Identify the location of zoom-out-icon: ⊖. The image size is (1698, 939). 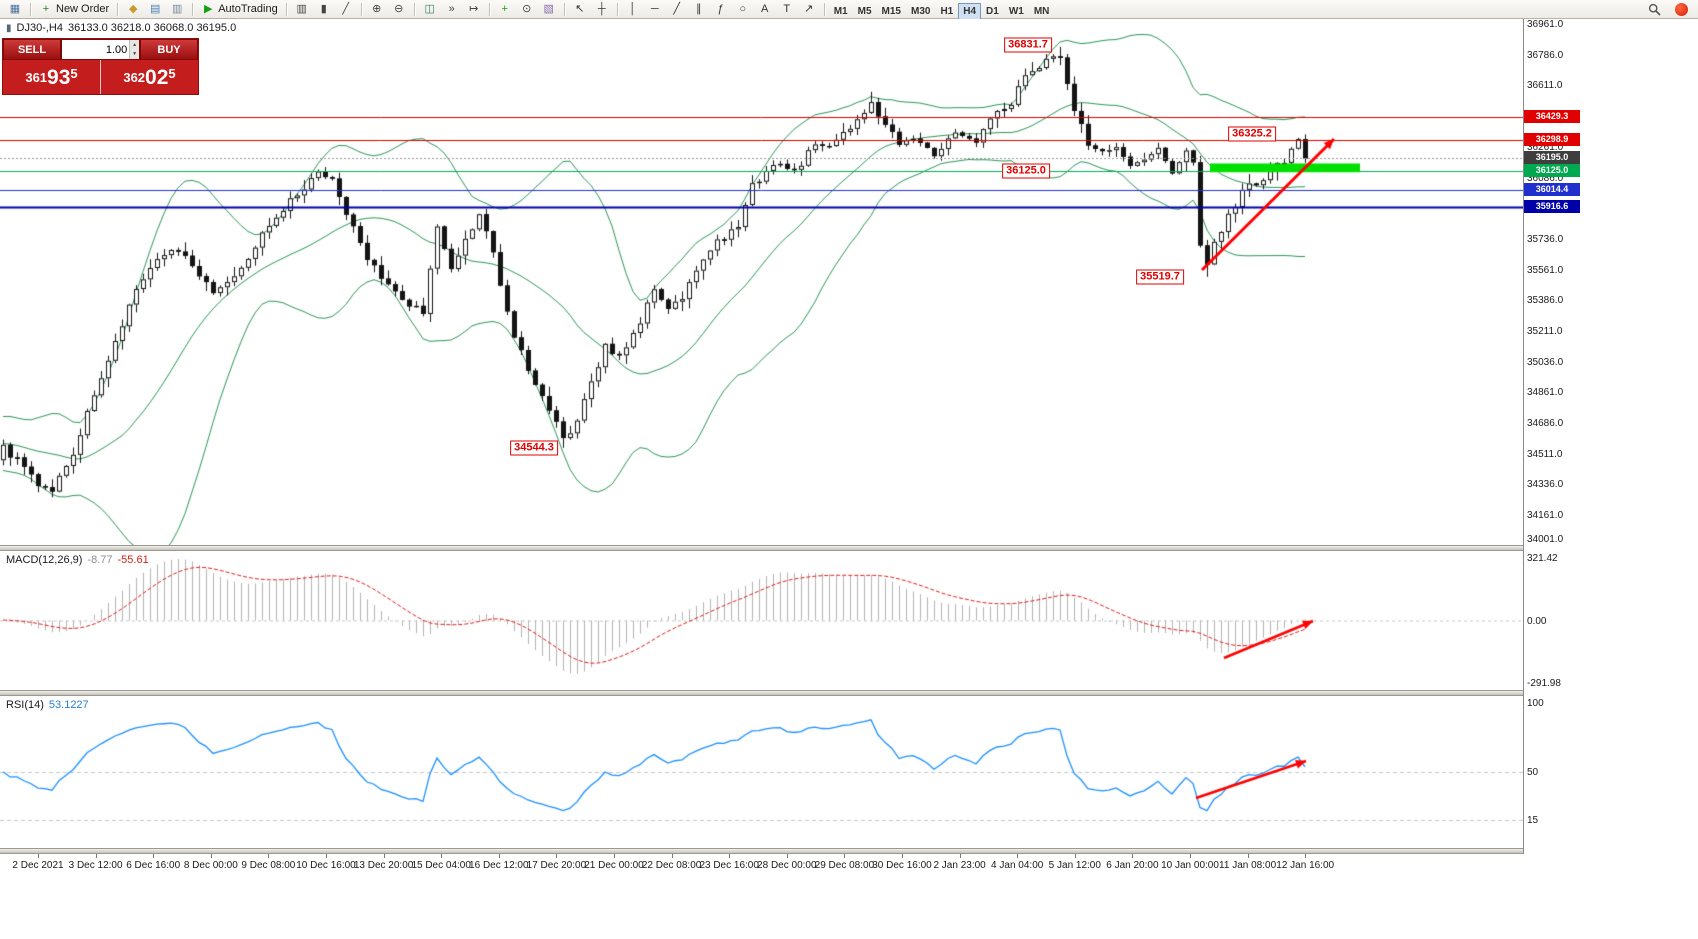
(399, 9).